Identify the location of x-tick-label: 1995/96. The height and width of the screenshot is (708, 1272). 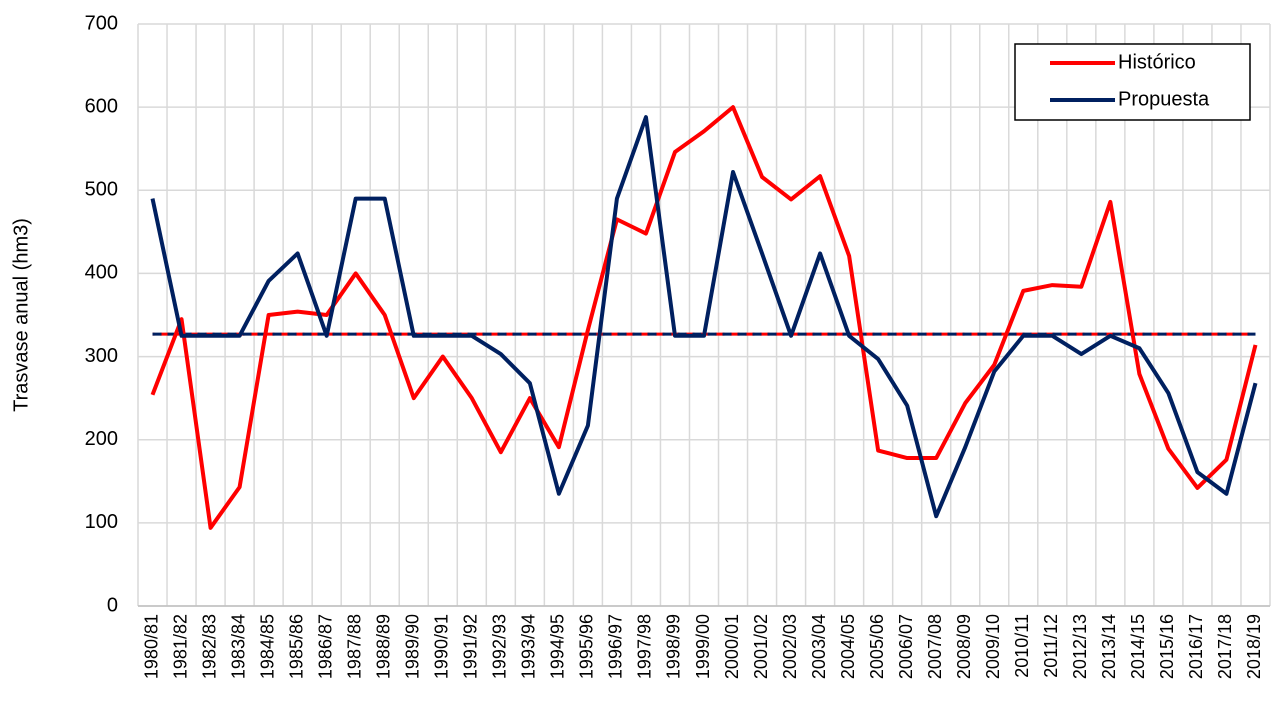
(587, 646).